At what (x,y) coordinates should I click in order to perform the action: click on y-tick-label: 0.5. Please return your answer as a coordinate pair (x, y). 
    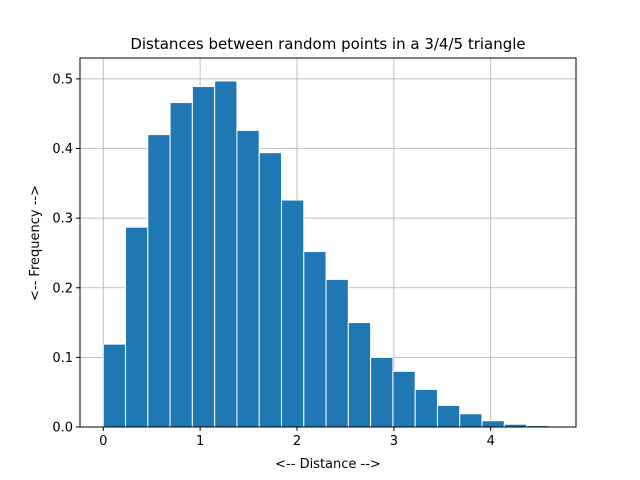
    Looking at the image, I should click on (62, 79).